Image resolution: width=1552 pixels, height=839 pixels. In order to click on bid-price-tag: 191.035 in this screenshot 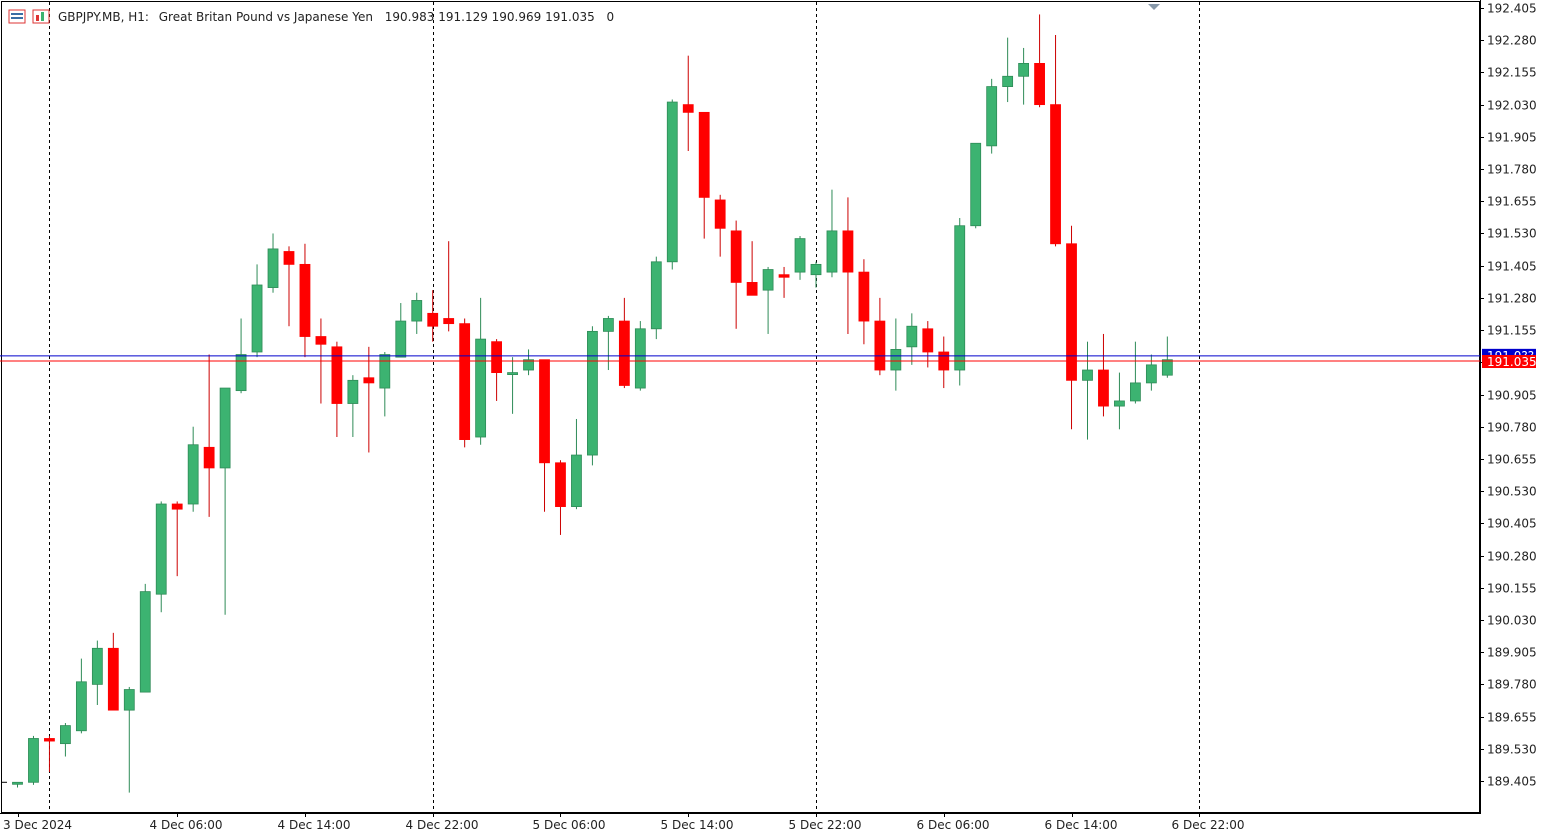, I will do `click(1509, 362)`.